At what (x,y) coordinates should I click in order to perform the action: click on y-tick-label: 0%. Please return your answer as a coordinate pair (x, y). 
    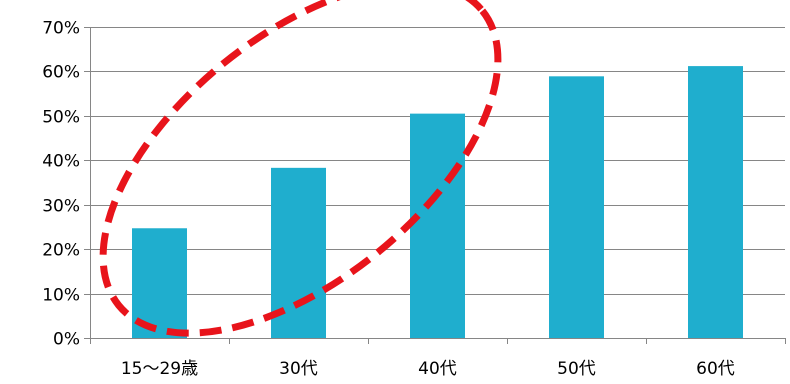
    Looking at the image, I should click on (66, 340).